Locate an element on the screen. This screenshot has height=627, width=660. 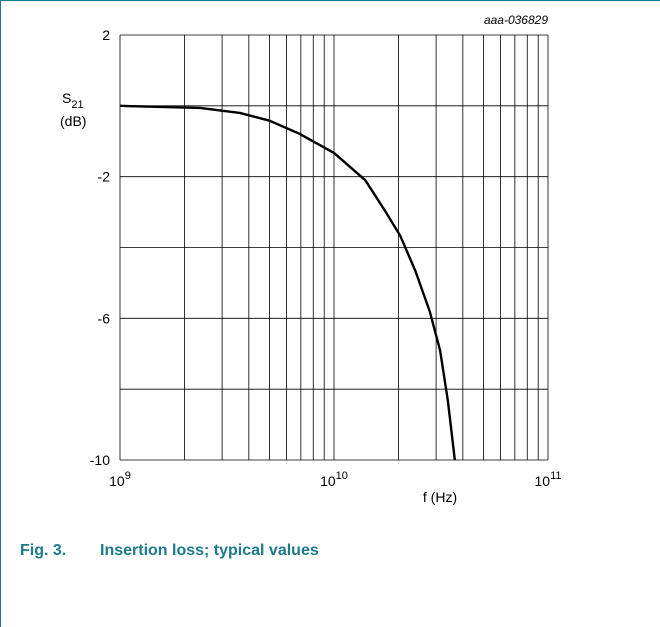
y-tick-label: -2 is located at coordinates (104, 177).